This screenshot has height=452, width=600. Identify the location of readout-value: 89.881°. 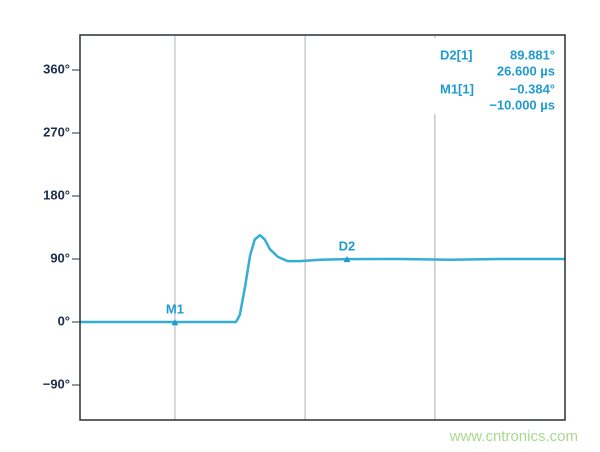
(532, 54).